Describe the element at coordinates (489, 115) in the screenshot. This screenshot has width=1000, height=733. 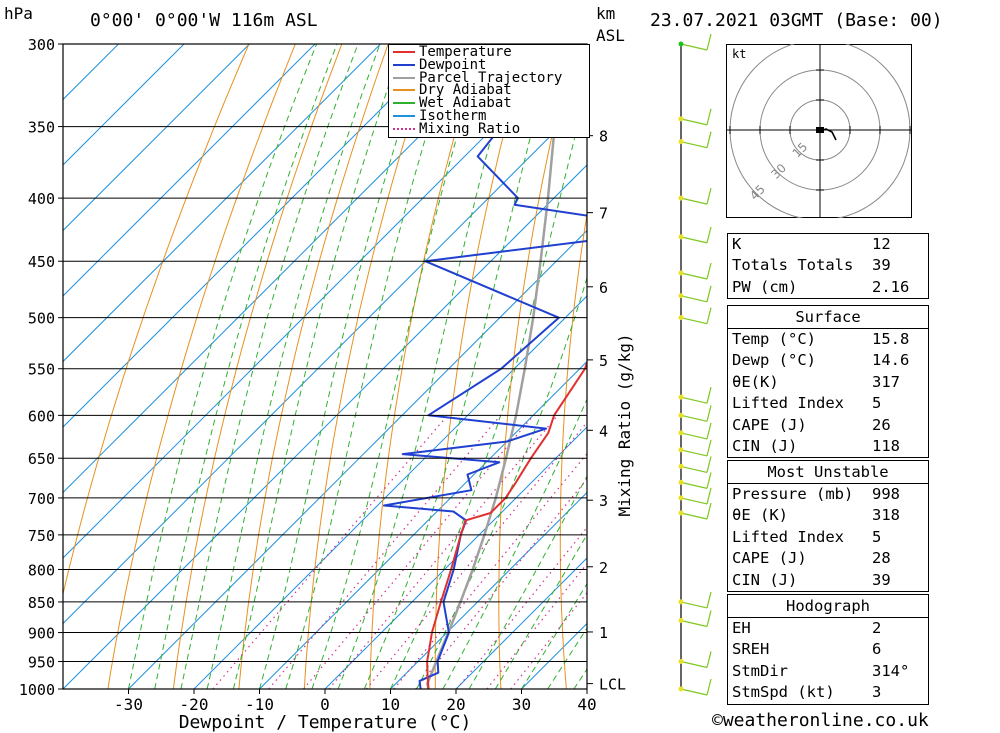
I see `legend-item: Isotherm` at that location.